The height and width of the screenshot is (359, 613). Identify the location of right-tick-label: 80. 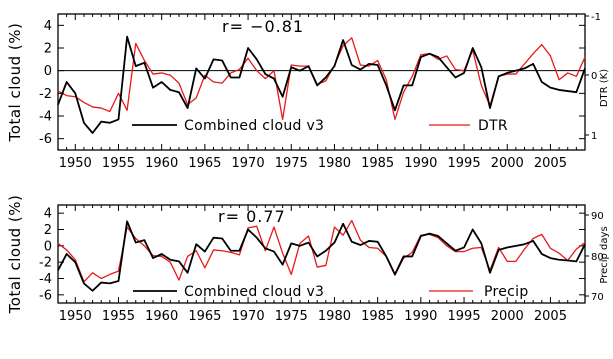
(597, 257).